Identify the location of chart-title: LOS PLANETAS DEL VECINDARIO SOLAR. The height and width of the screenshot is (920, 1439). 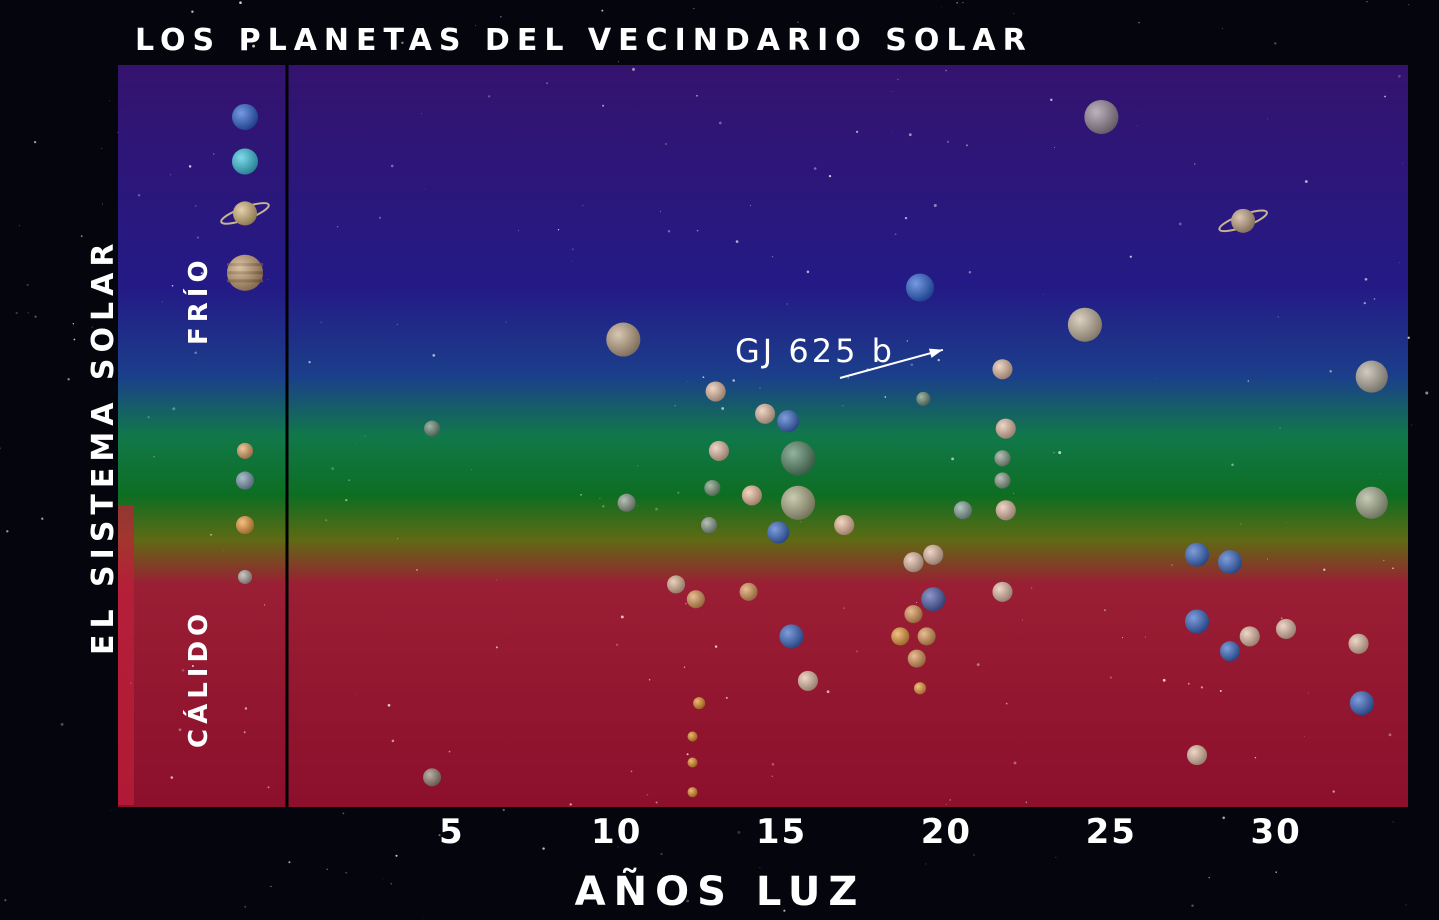
(584, 40).